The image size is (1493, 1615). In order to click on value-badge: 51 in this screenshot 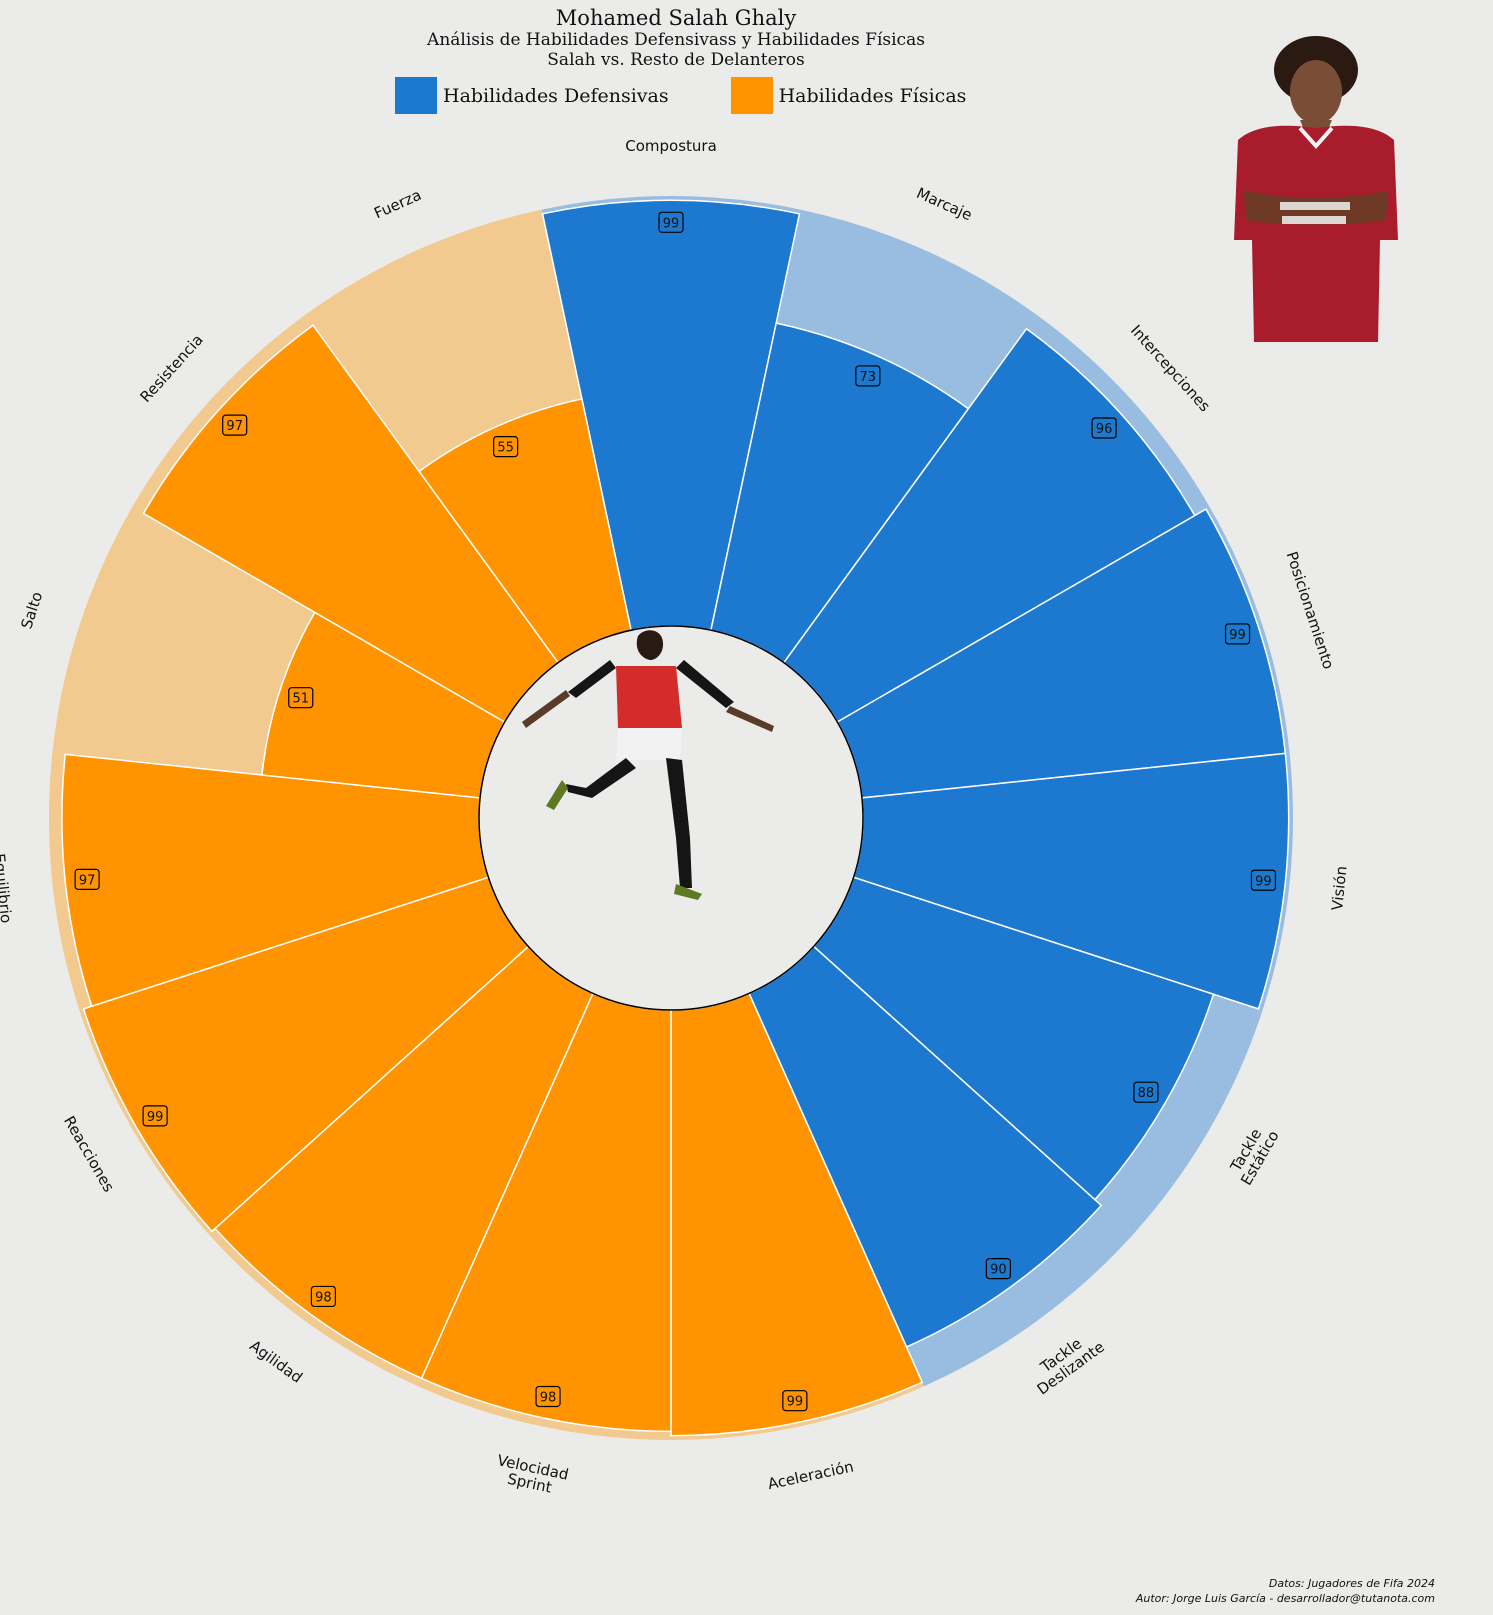, I will do `click(301, 698)`.